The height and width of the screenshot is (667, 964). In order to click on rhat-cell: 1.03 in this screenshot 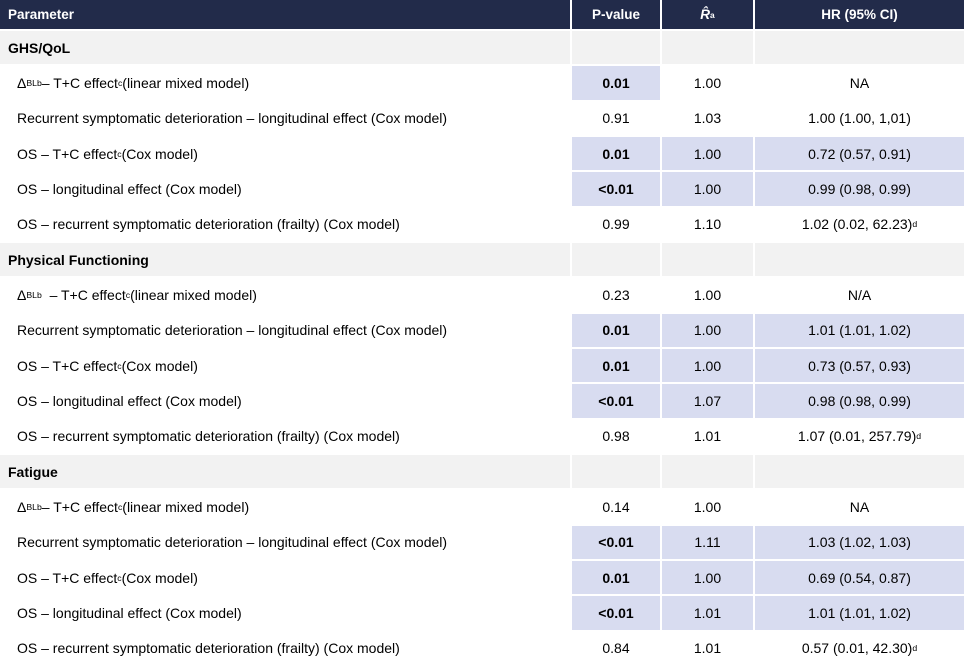, I will do `click(706, 119)`.